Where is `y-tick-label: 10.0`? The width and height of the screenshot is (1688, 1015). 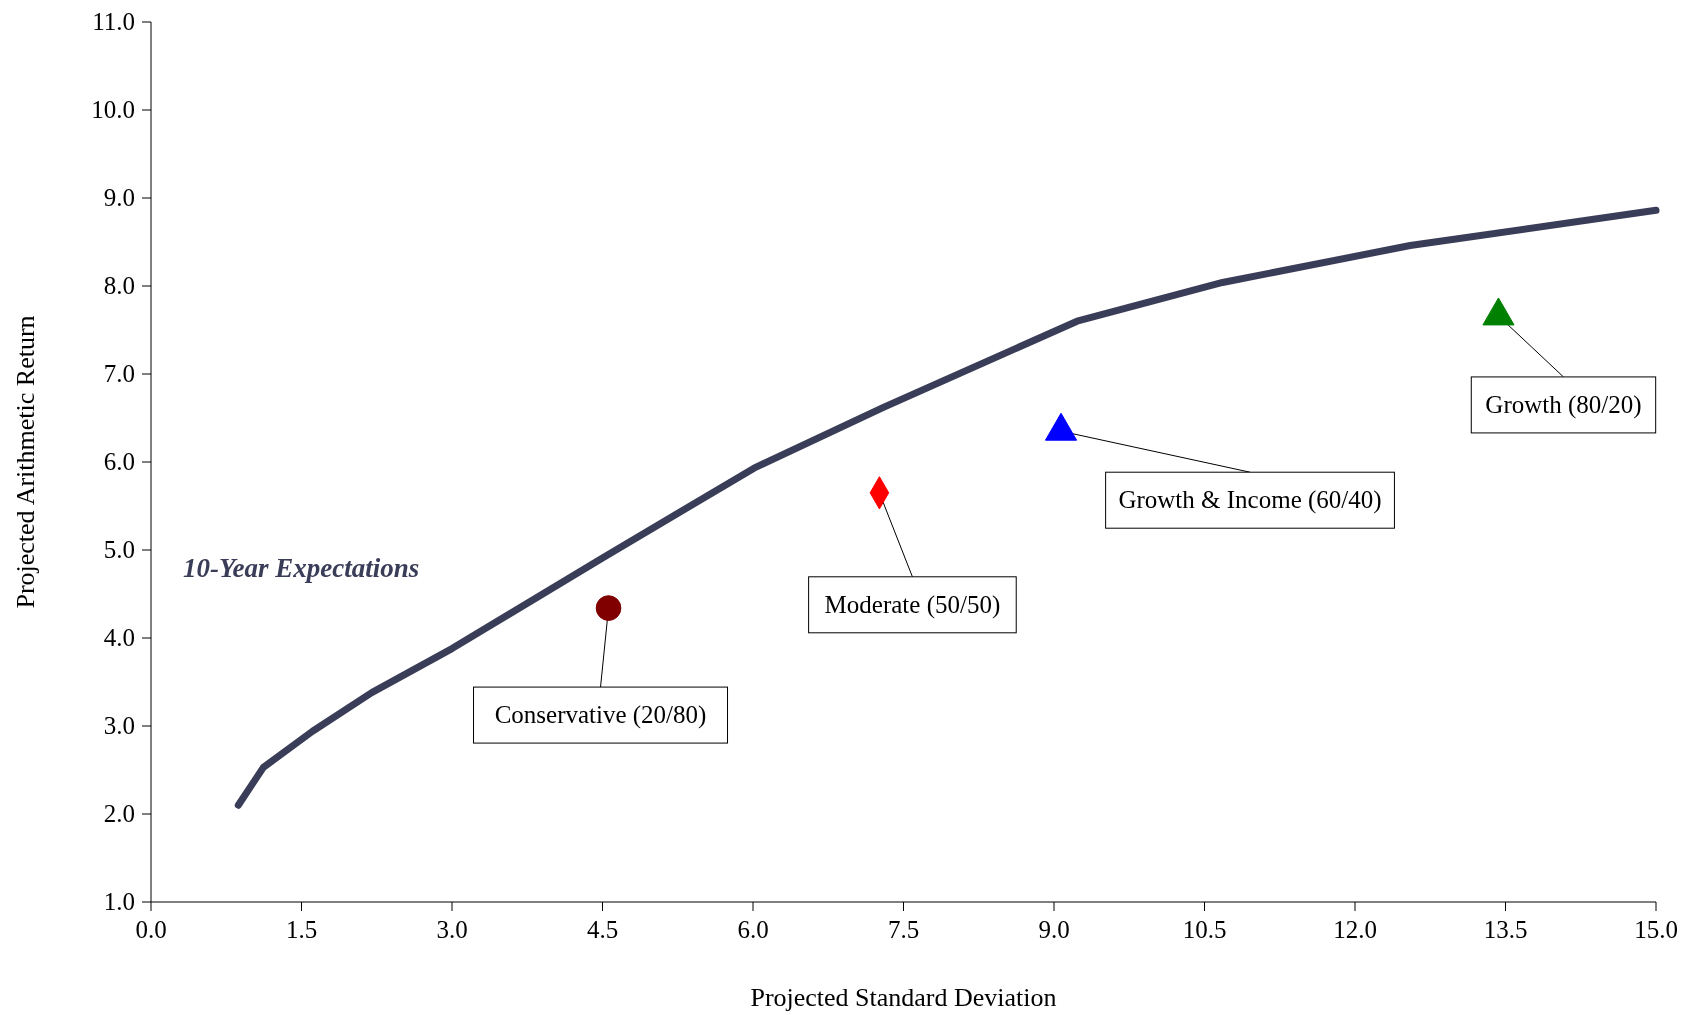 y-tick-label: 10.0 is located at coordinates (113, 109).